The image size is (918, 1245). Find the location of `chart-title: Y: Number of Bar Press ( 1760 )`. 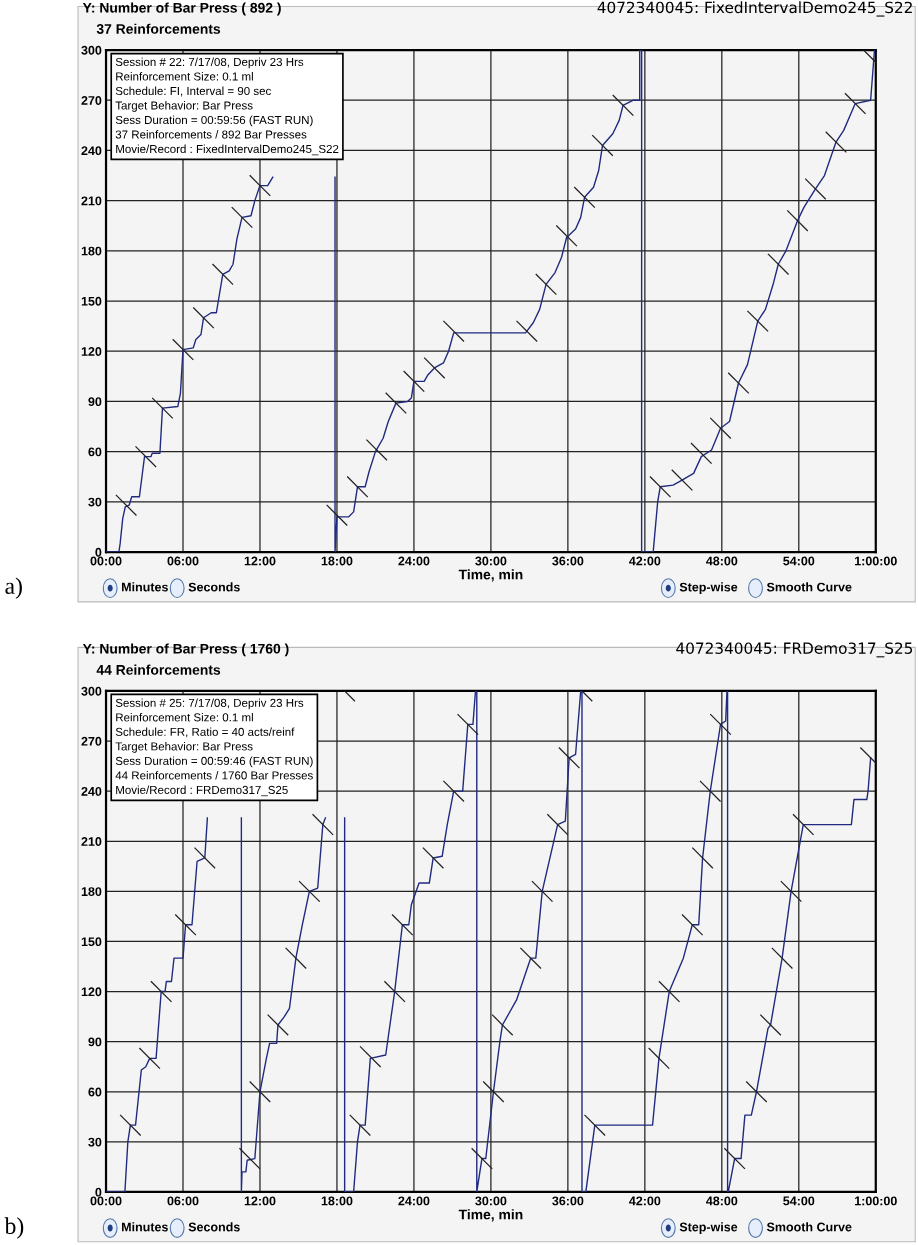

chart-title: Y: Number of Bar Press ( 1760 ) is located at coordinates (185, 650).